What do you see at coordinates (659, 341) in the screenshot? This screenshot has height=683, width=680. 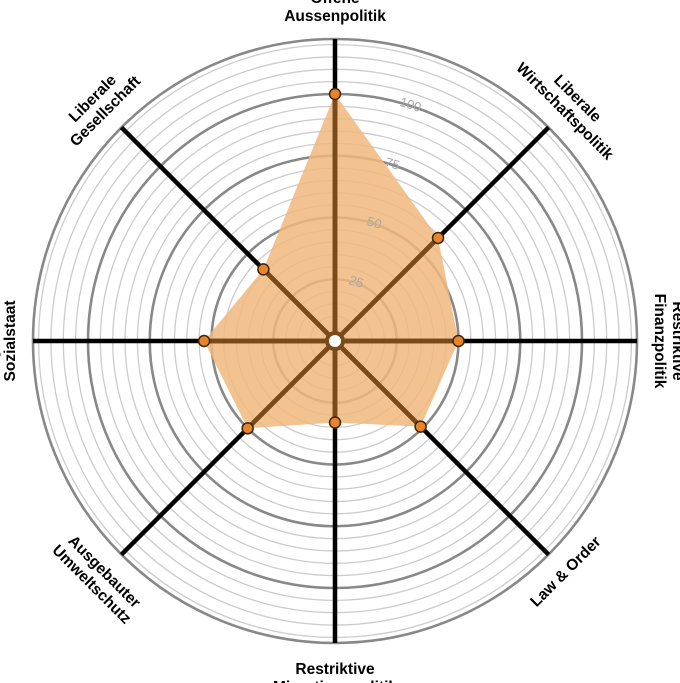 I see `axis-label: Finanzpolitik` at bounding box center [659, 341].